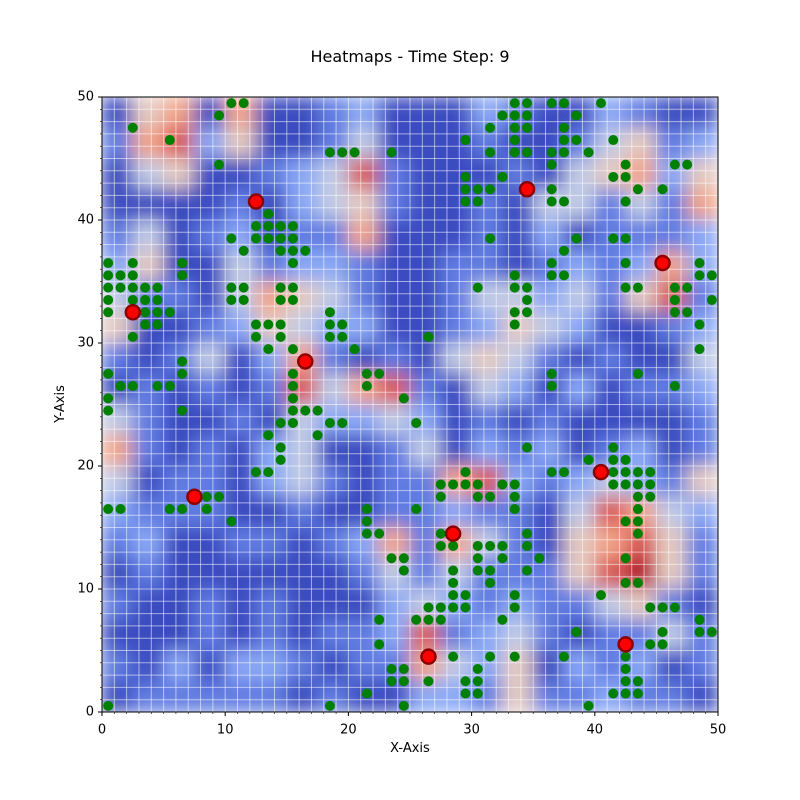 The image size is (800, 800). What do you see at coordinates (225, 730) in the screenshot?
I see `x-tick-label: 10` at bounding box center [225, 730].